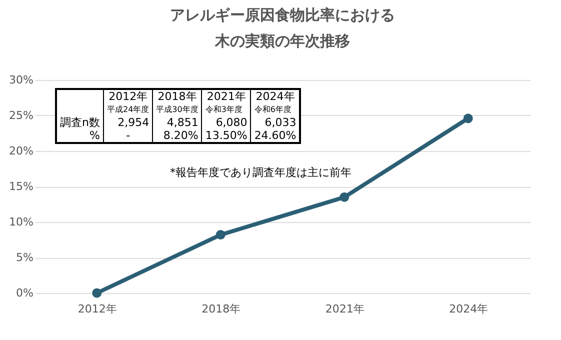  What do you see at coordinates (282, 41) in the screenshot?
I see `chart-subtitle: 木の実類の年次推移` at bounding box center [282, 41].